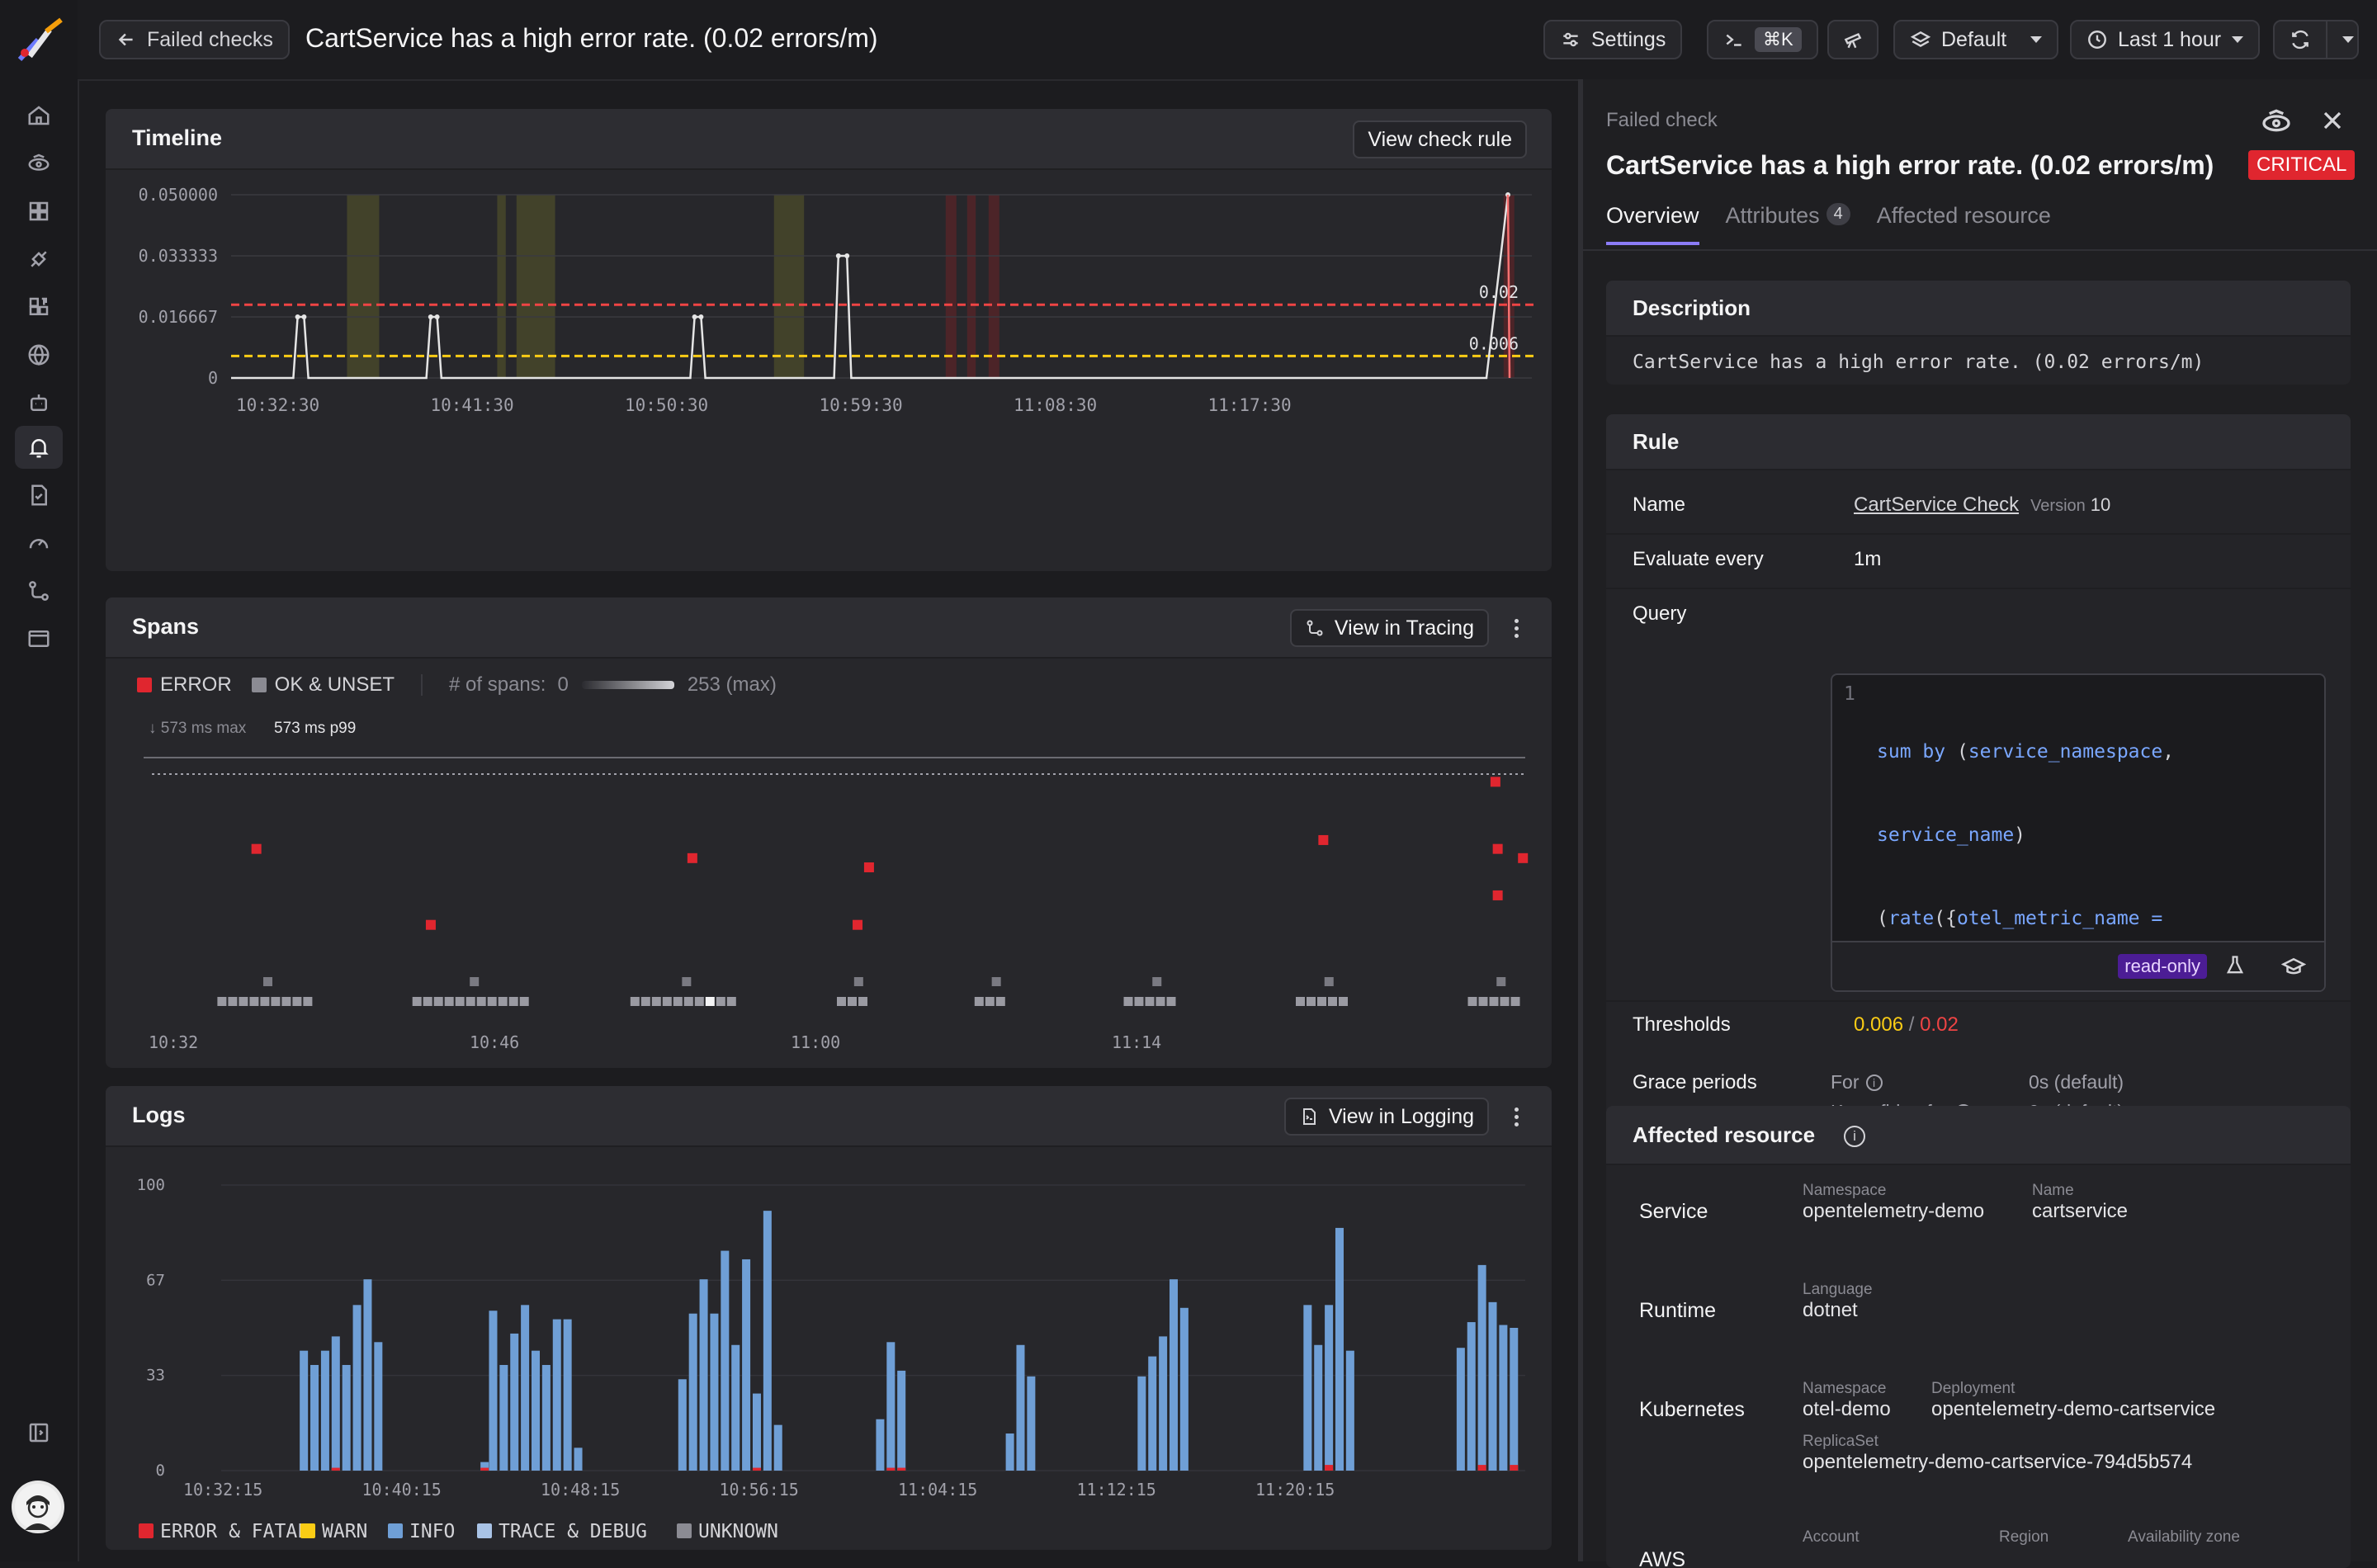  Describe the element at coordinates (1652, 224) in the screenshot. I see `tab-overview: Overview` at that location.